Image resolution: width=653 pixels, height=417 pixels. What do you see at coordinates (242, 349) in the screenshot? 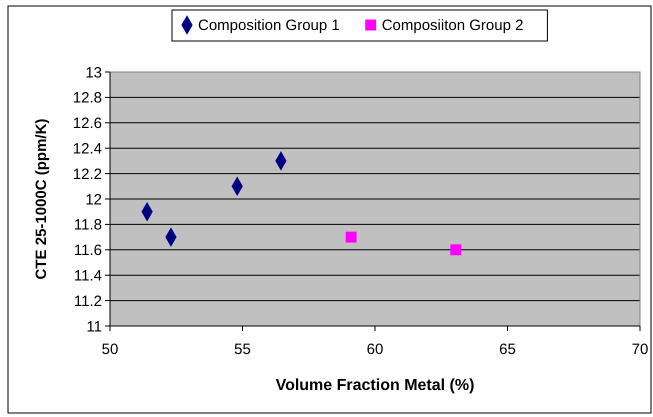
I see `x-tick-label: 55` at bounding box center [242, 349].